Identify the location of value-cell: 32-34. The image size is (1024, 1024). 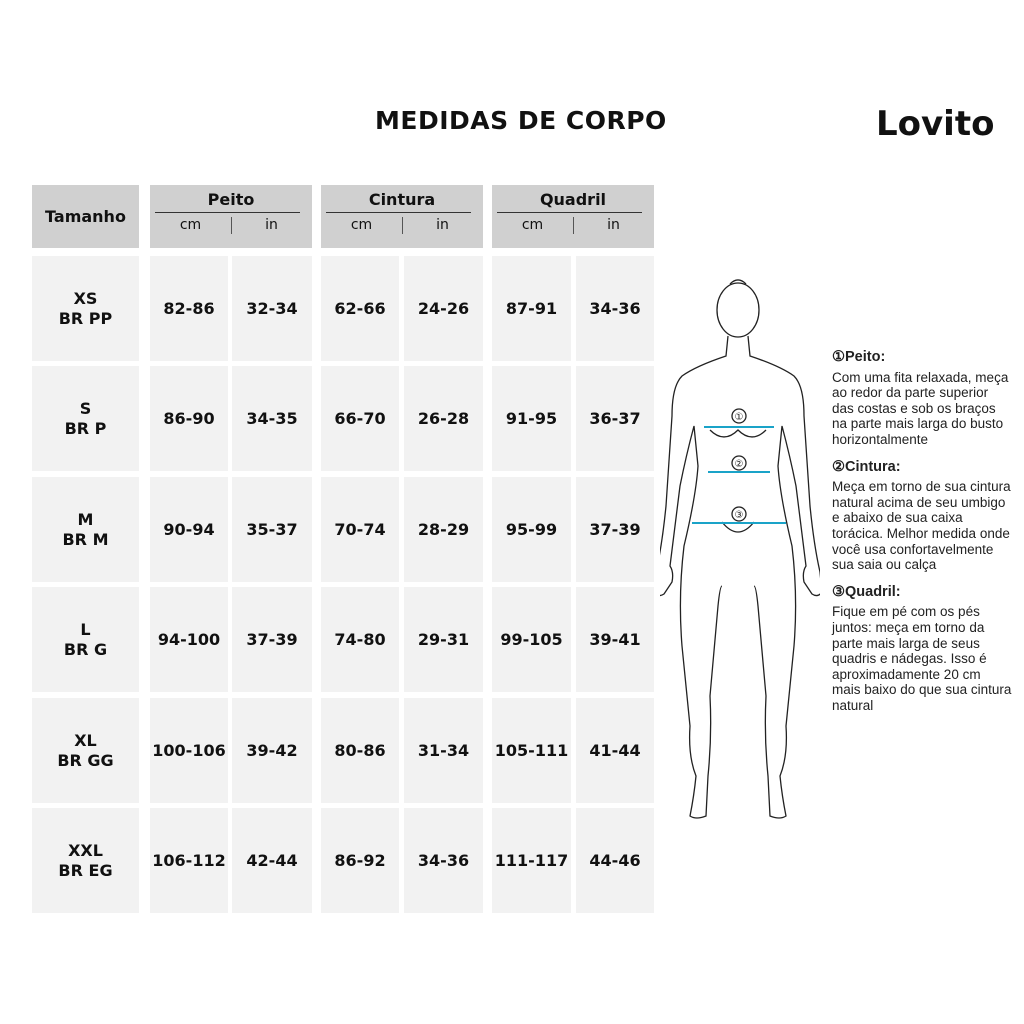
(272, 308).